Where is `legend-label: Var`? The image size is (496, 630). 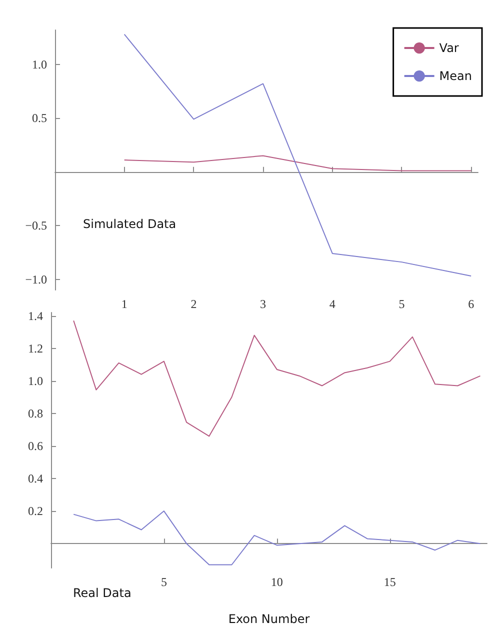 legend-label: Var is located at coordinates (449, 48).